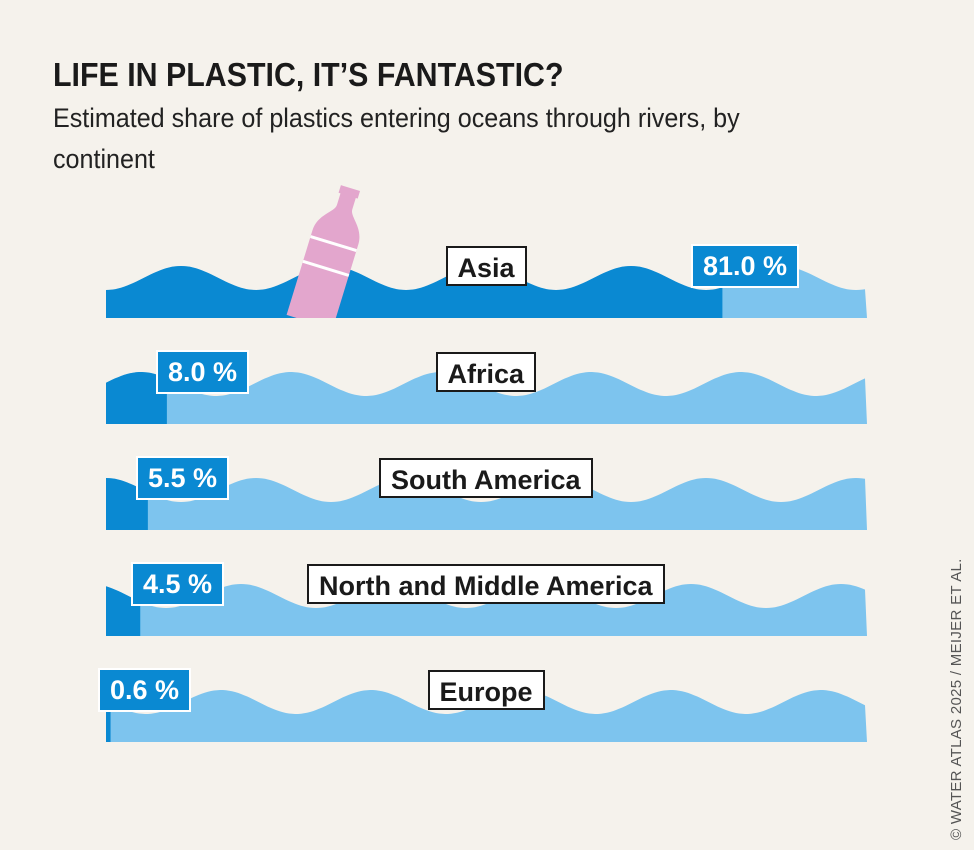 Image resolution: width=974 pixels, height=850 pixels. Describe the element at coordinates (145, 690) in the screenshot. I see `value-label: 0.6 %` at that location.